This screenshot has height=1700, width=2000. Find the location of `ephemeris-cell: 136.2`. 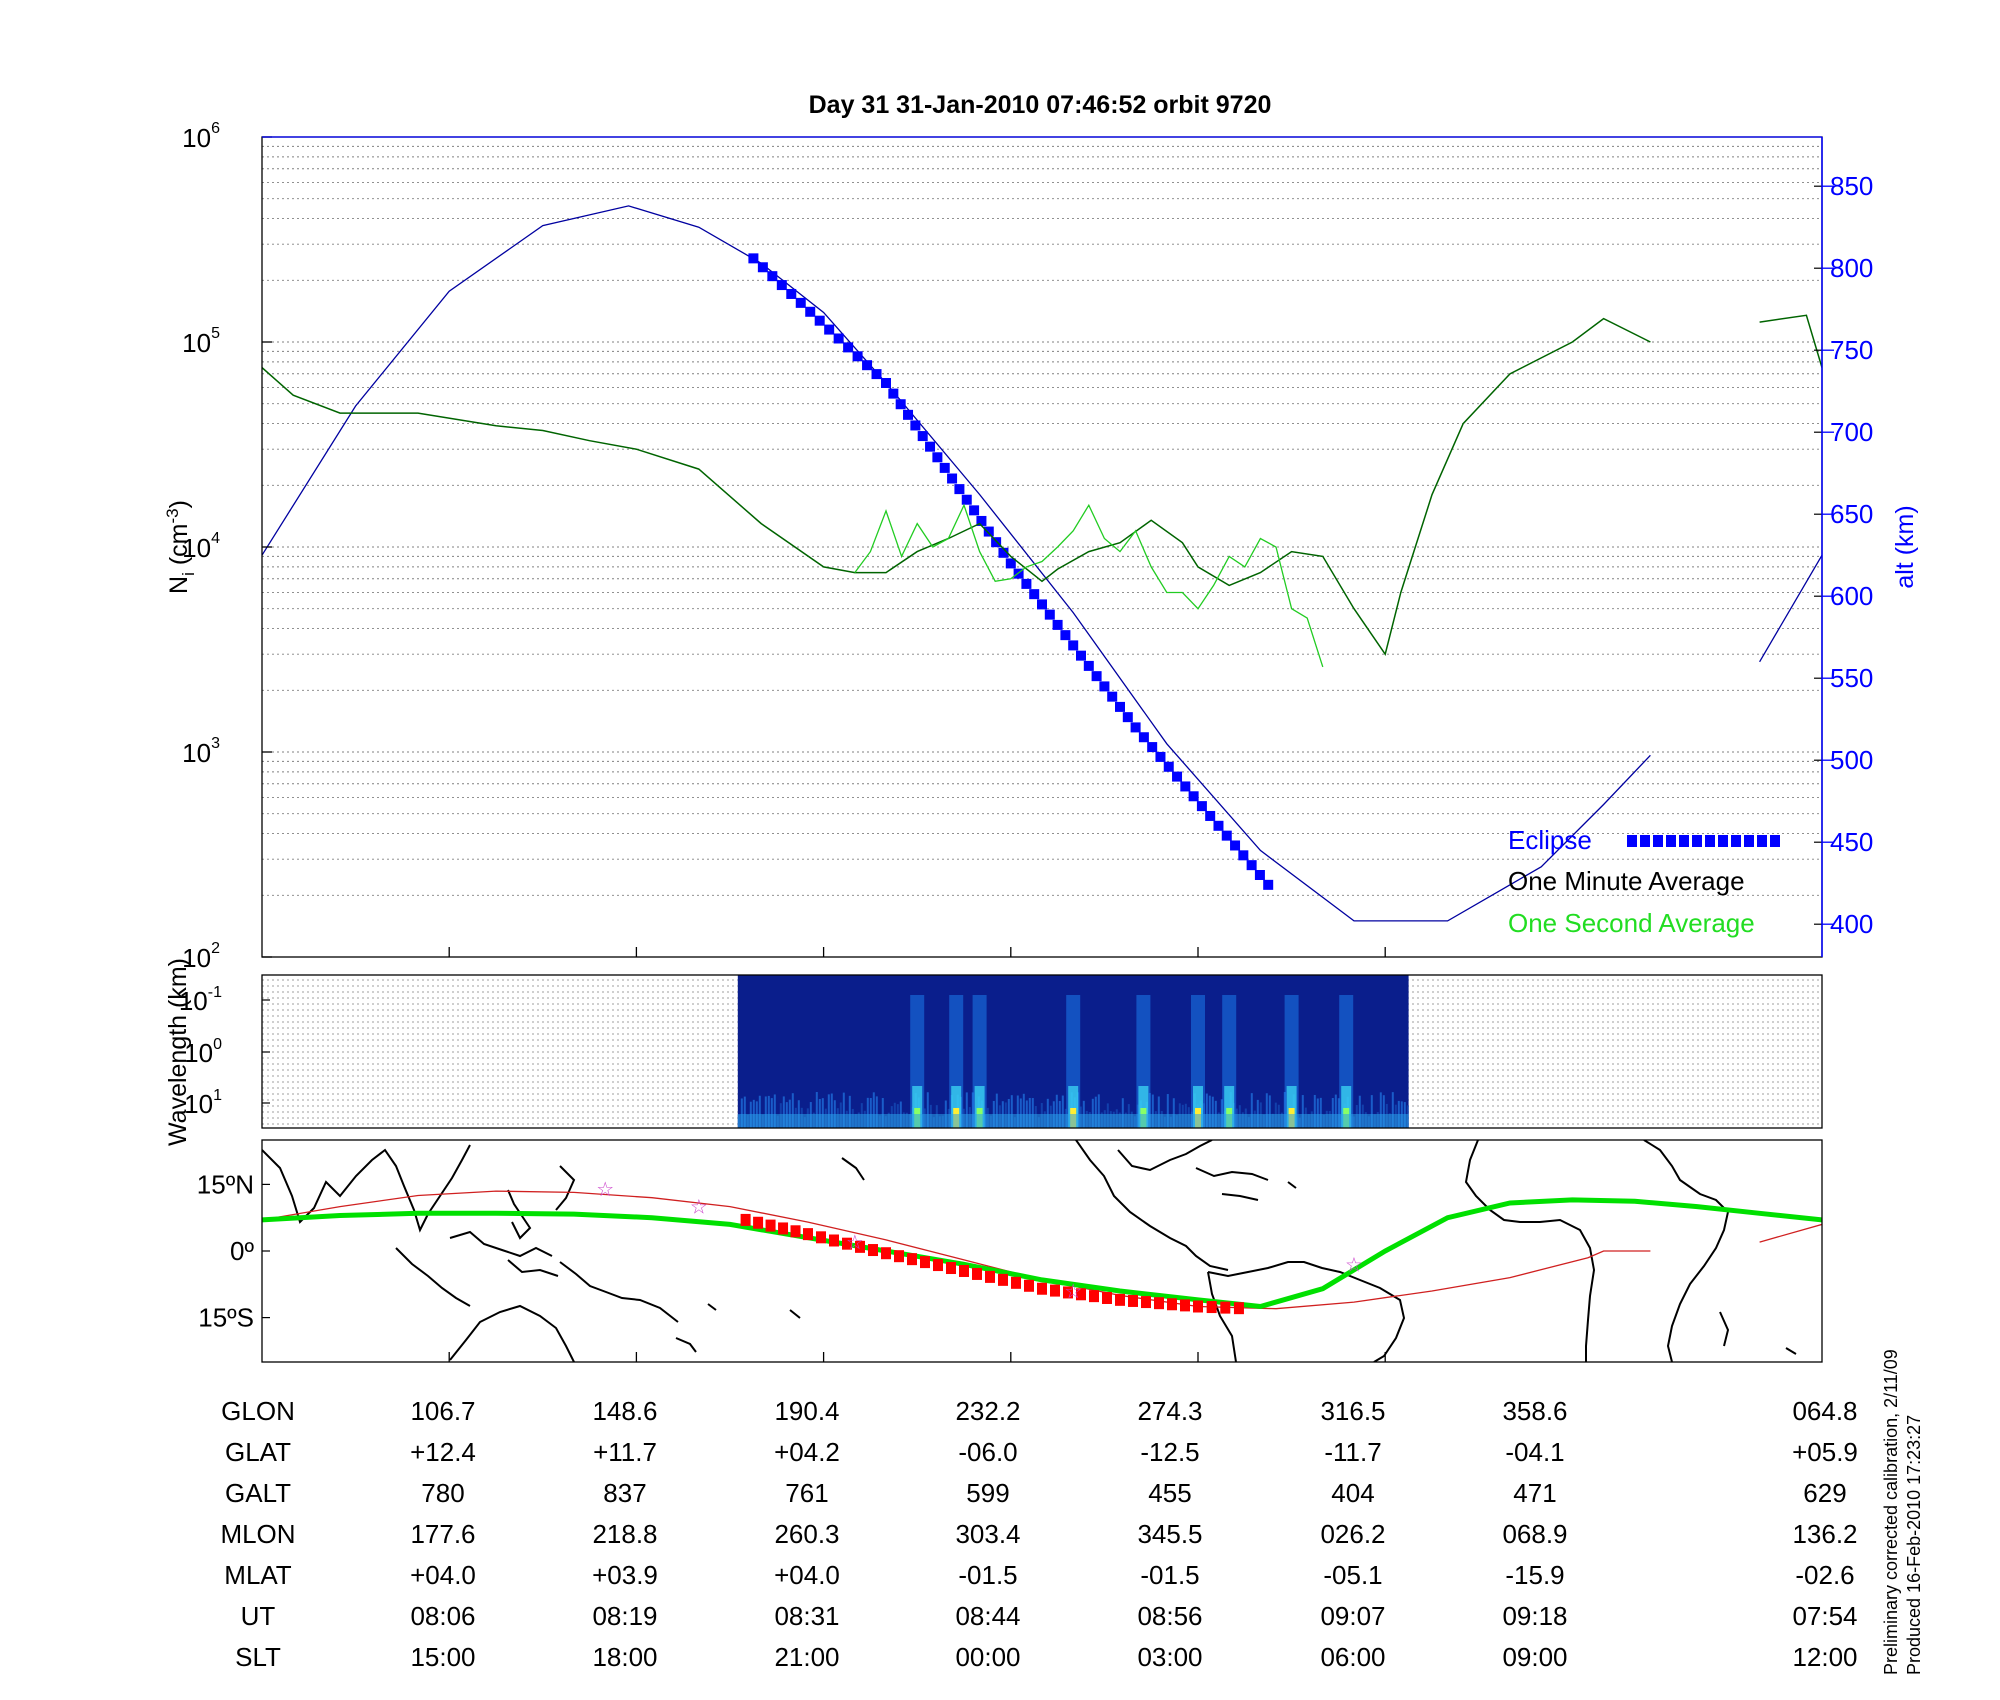

ephemeris-cell: 136.2 is located at coordinates (1824, 1534).